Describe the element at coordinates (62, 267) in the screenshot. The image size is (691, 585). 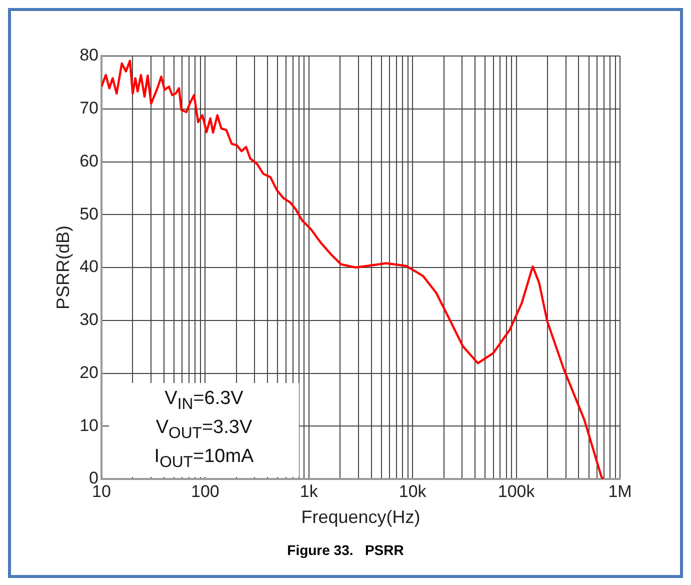
I see `y-axis-title: PSRR(dB)` at that location.